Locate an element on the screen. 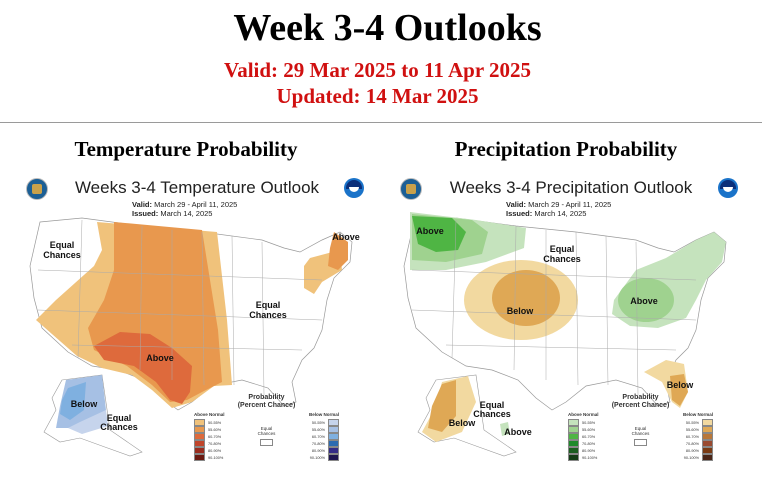 This screenshot has height=502, width=775. precip-center-ec-label-1: Equal is located at coordinates (562, 249).